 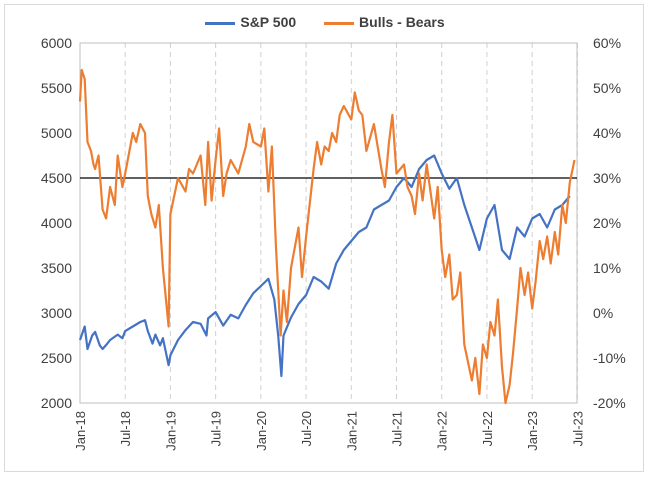 What do you see at coordinates (268, 22) in the screenshot?
I see `legend-label-sp500: S&P 500` at bounding box center [268, 22].